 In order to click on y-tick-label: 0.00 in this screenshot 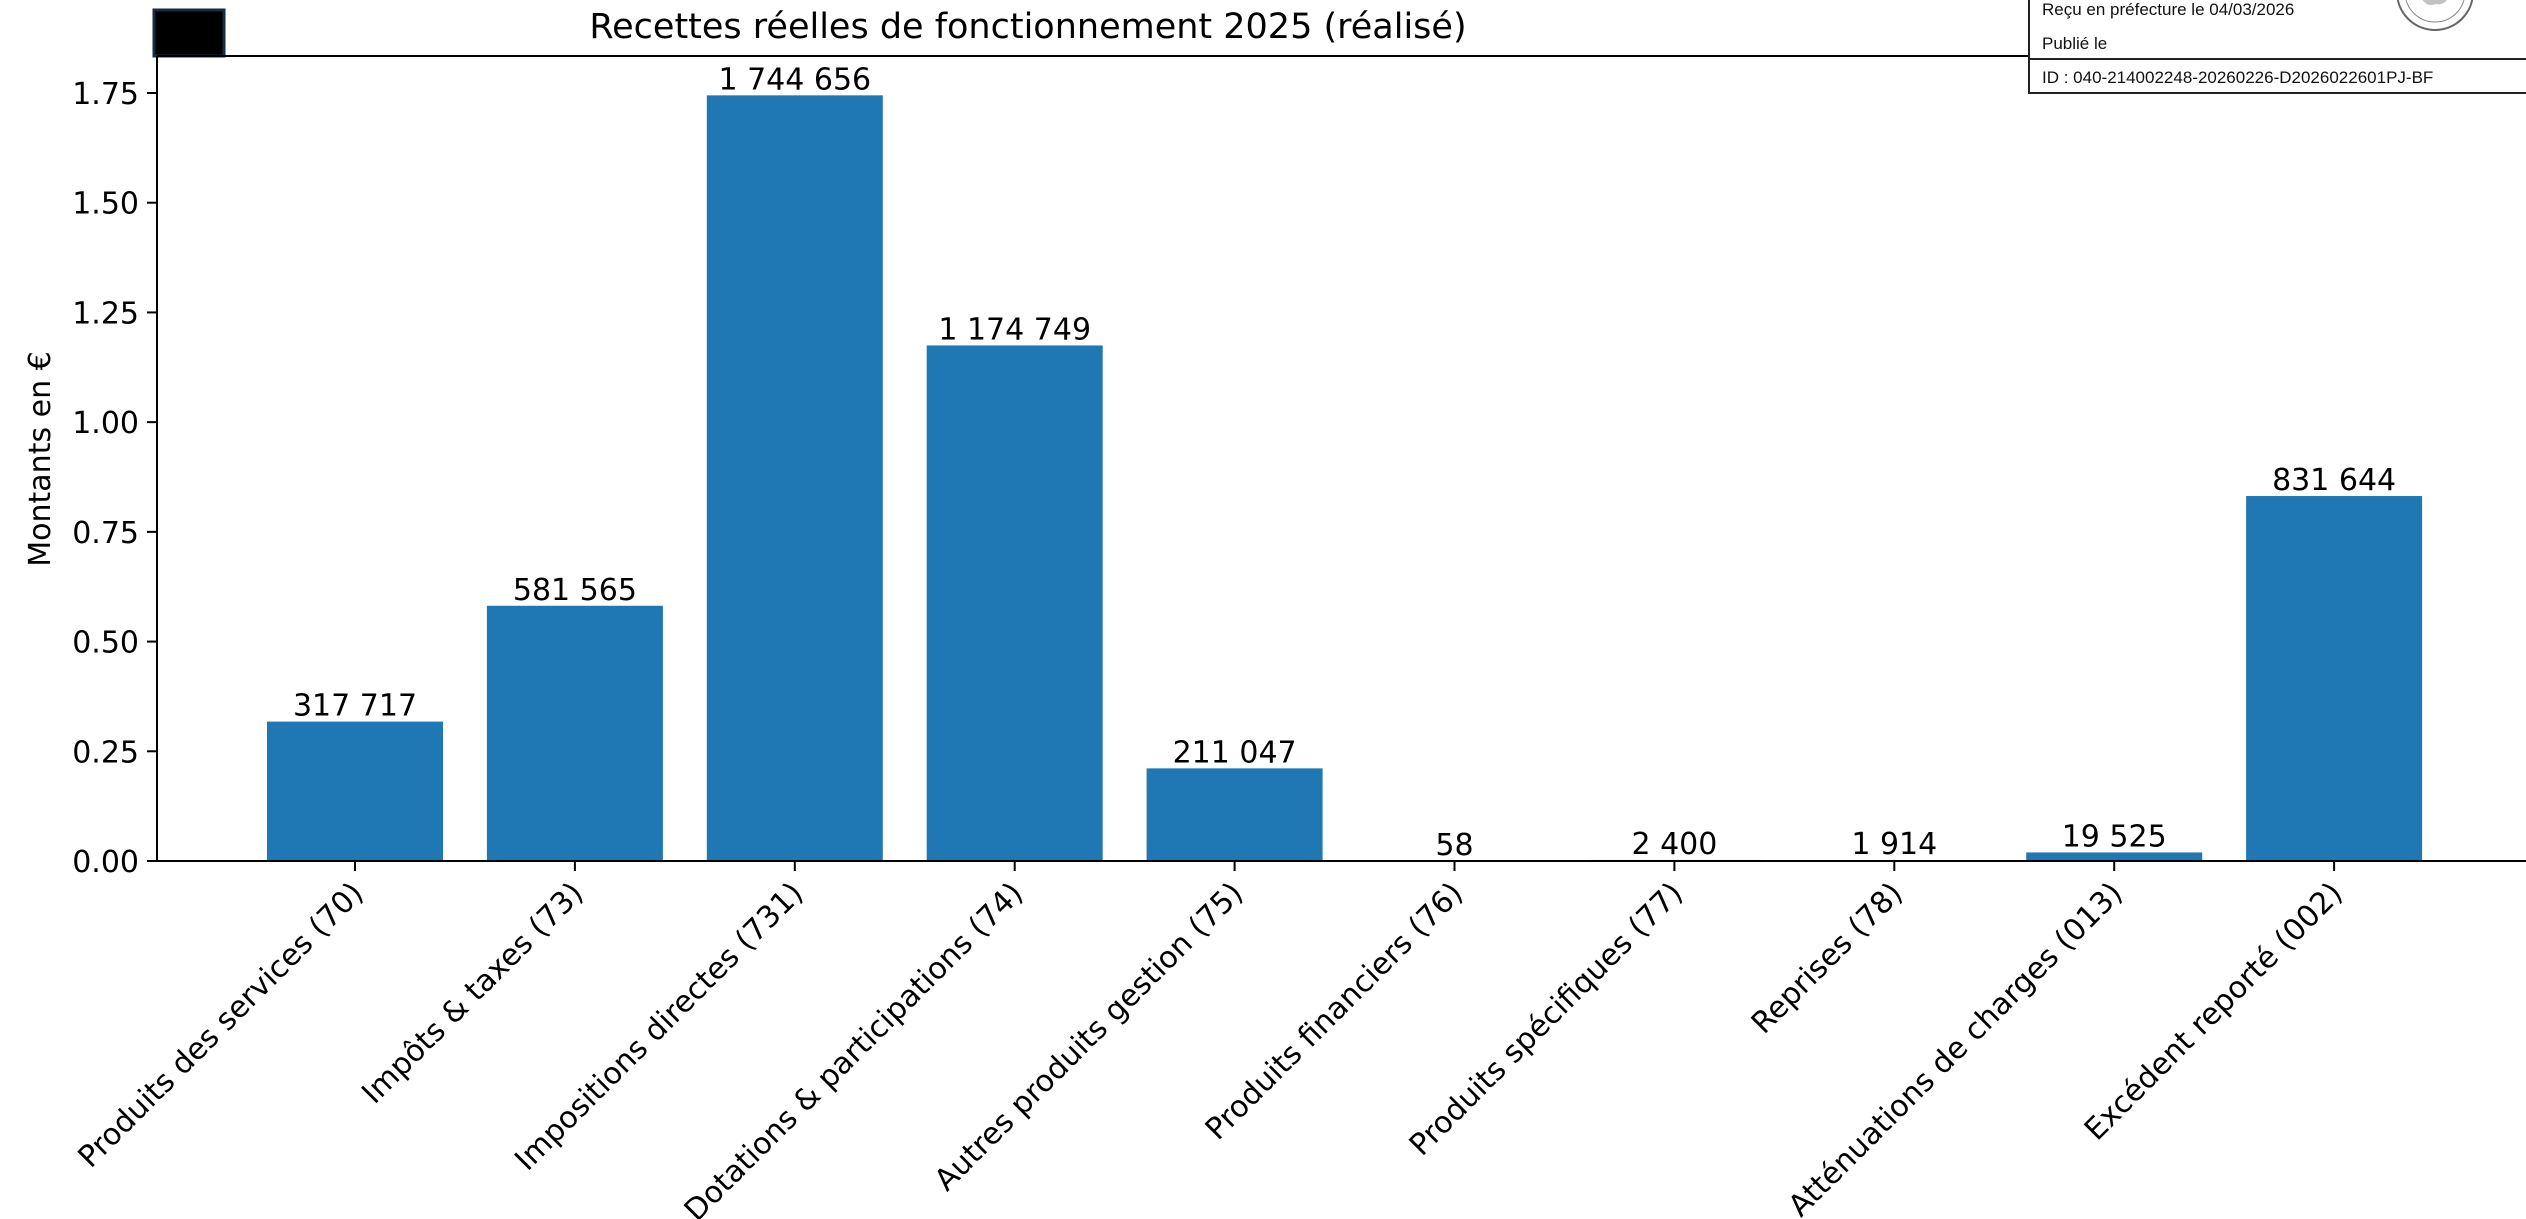, I will do `click(105, 862)`.